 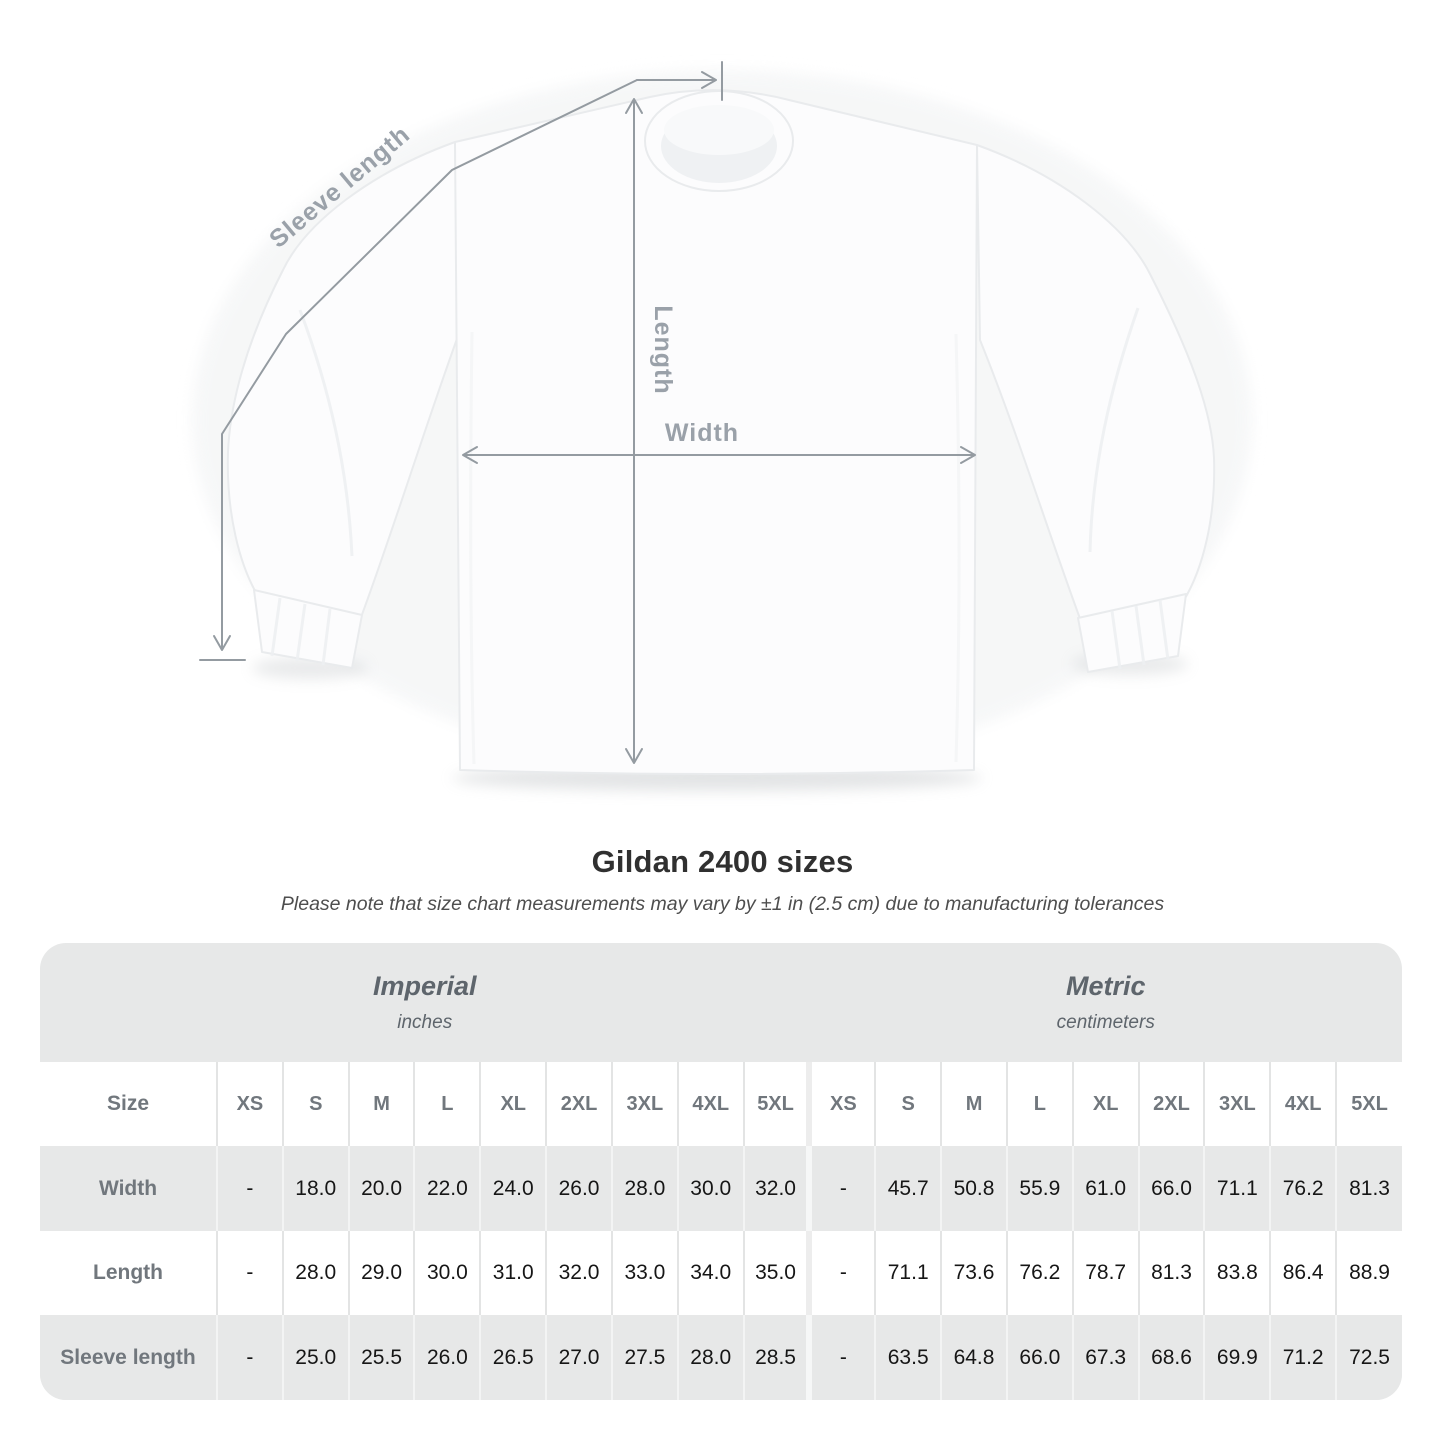 What do you see at coordinates (908, 1357) in the screenshot?
I see `value-cell: 63.5` at bounding box center [908, 1357].